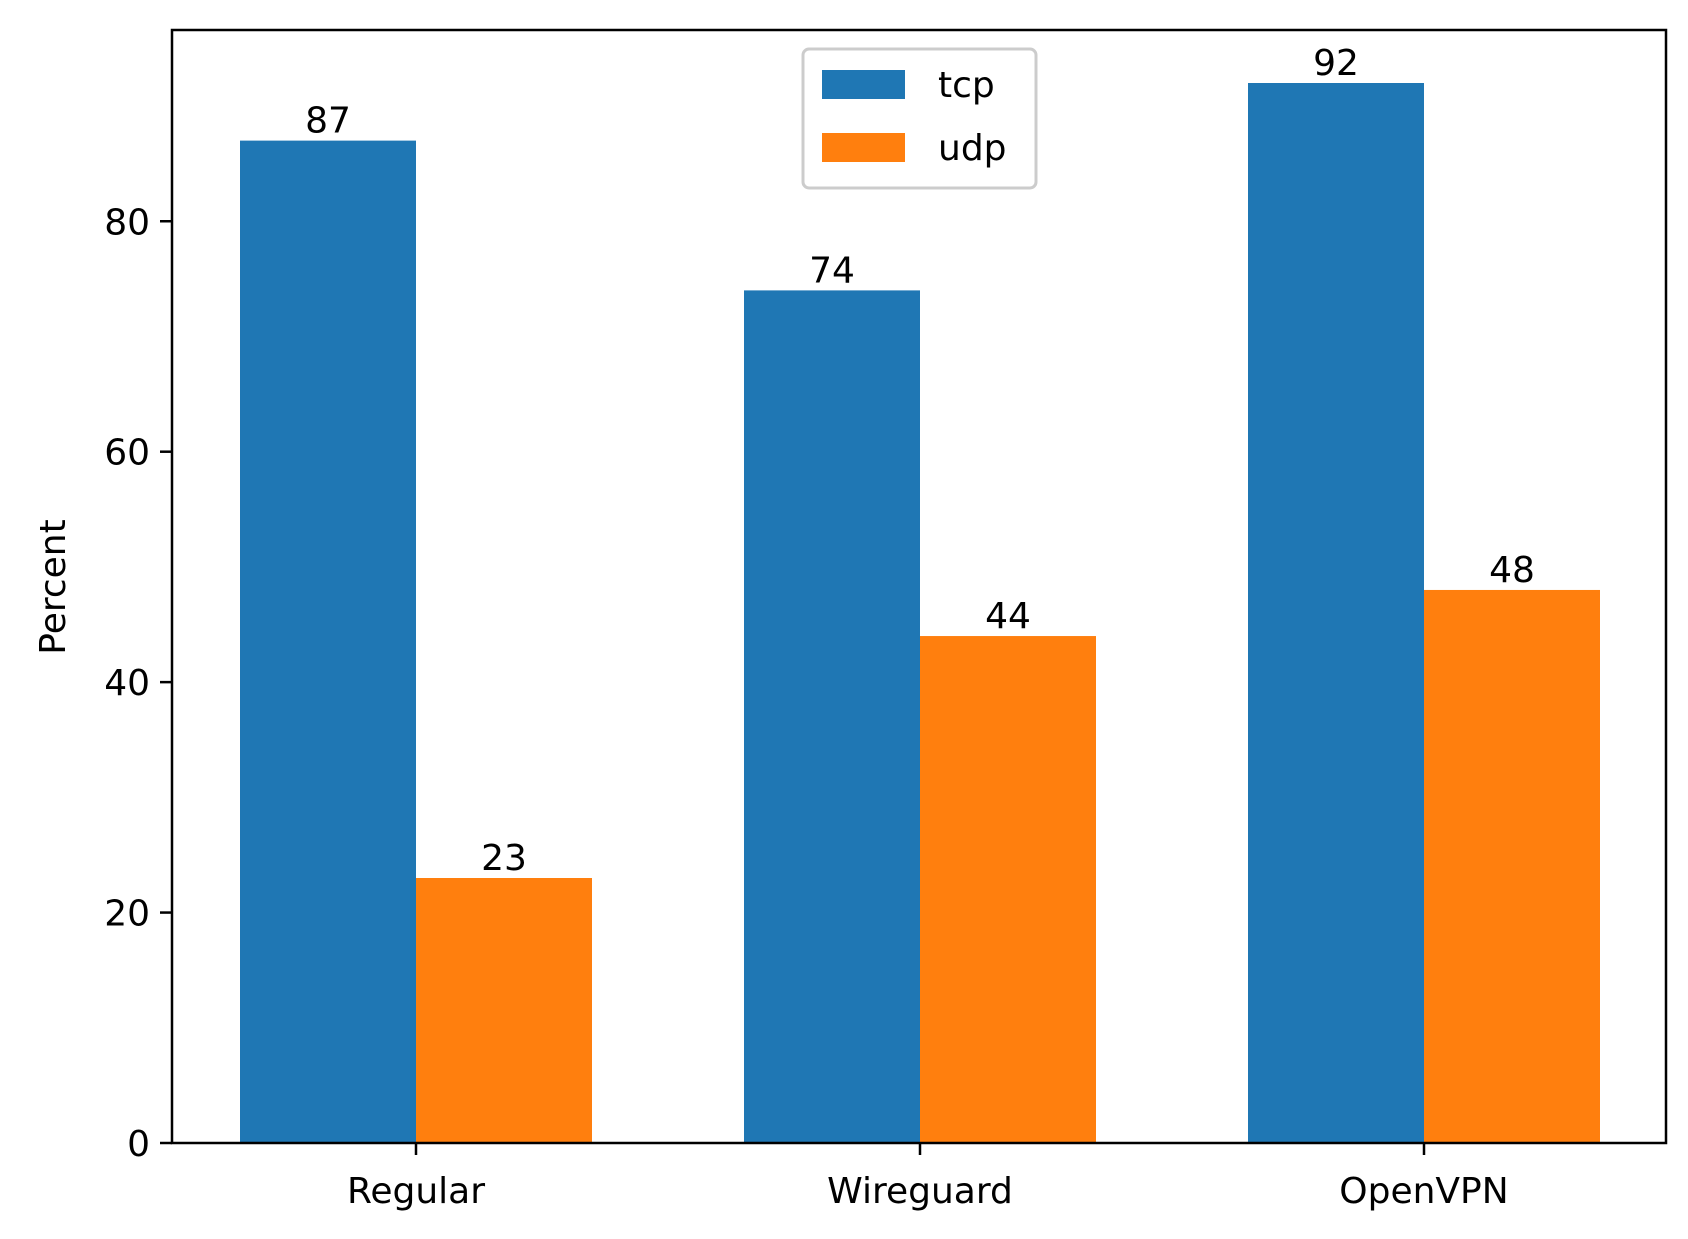 This screenshot has width=1688, height=1239. What do you see at coordinates (1512, 570) in the screenshot?
I see `data-label-udp-openvpn: 48` at bounding box center [1512, 570].